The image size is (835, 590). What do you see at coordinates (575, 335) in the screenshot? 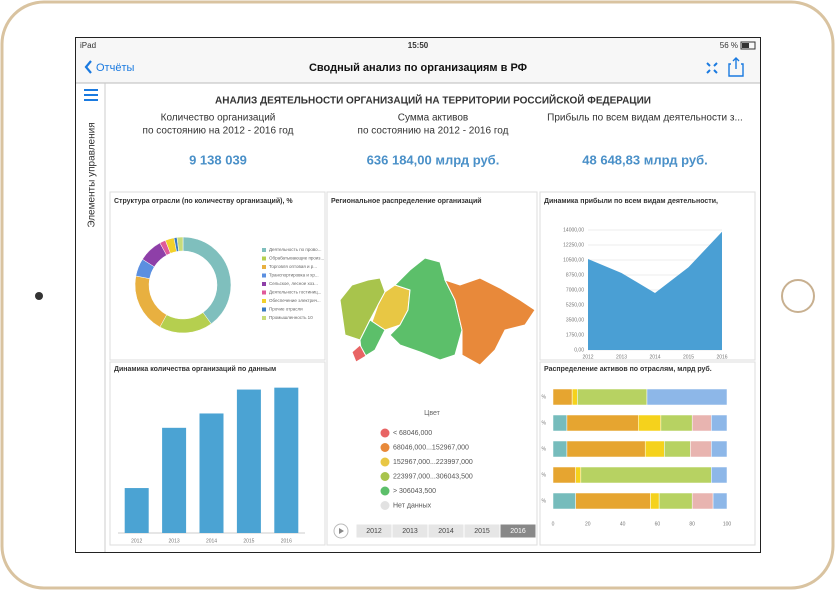
I see `y-tick-label: 1750,00` at bounding box center [575, 335].